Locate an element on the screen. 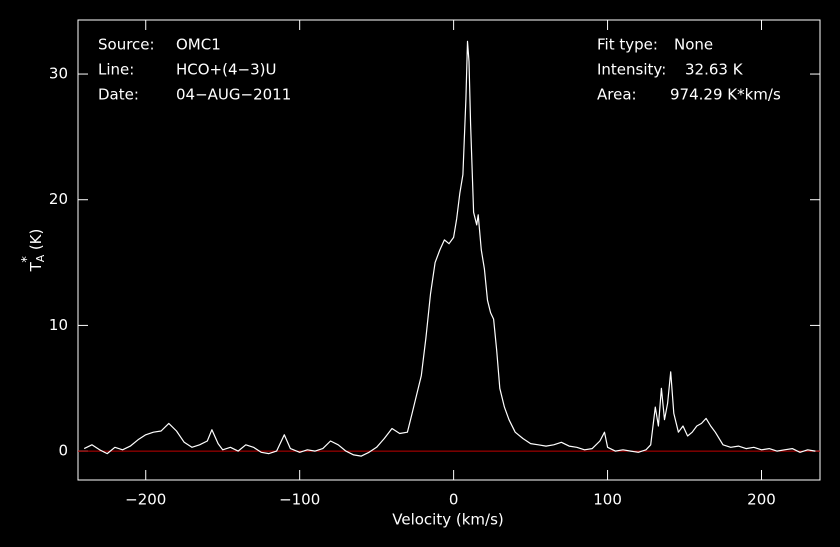 This screenshot has height=547, width=840. annotation-value: 04−AUG−2011 is located at coordinates (233, 95).